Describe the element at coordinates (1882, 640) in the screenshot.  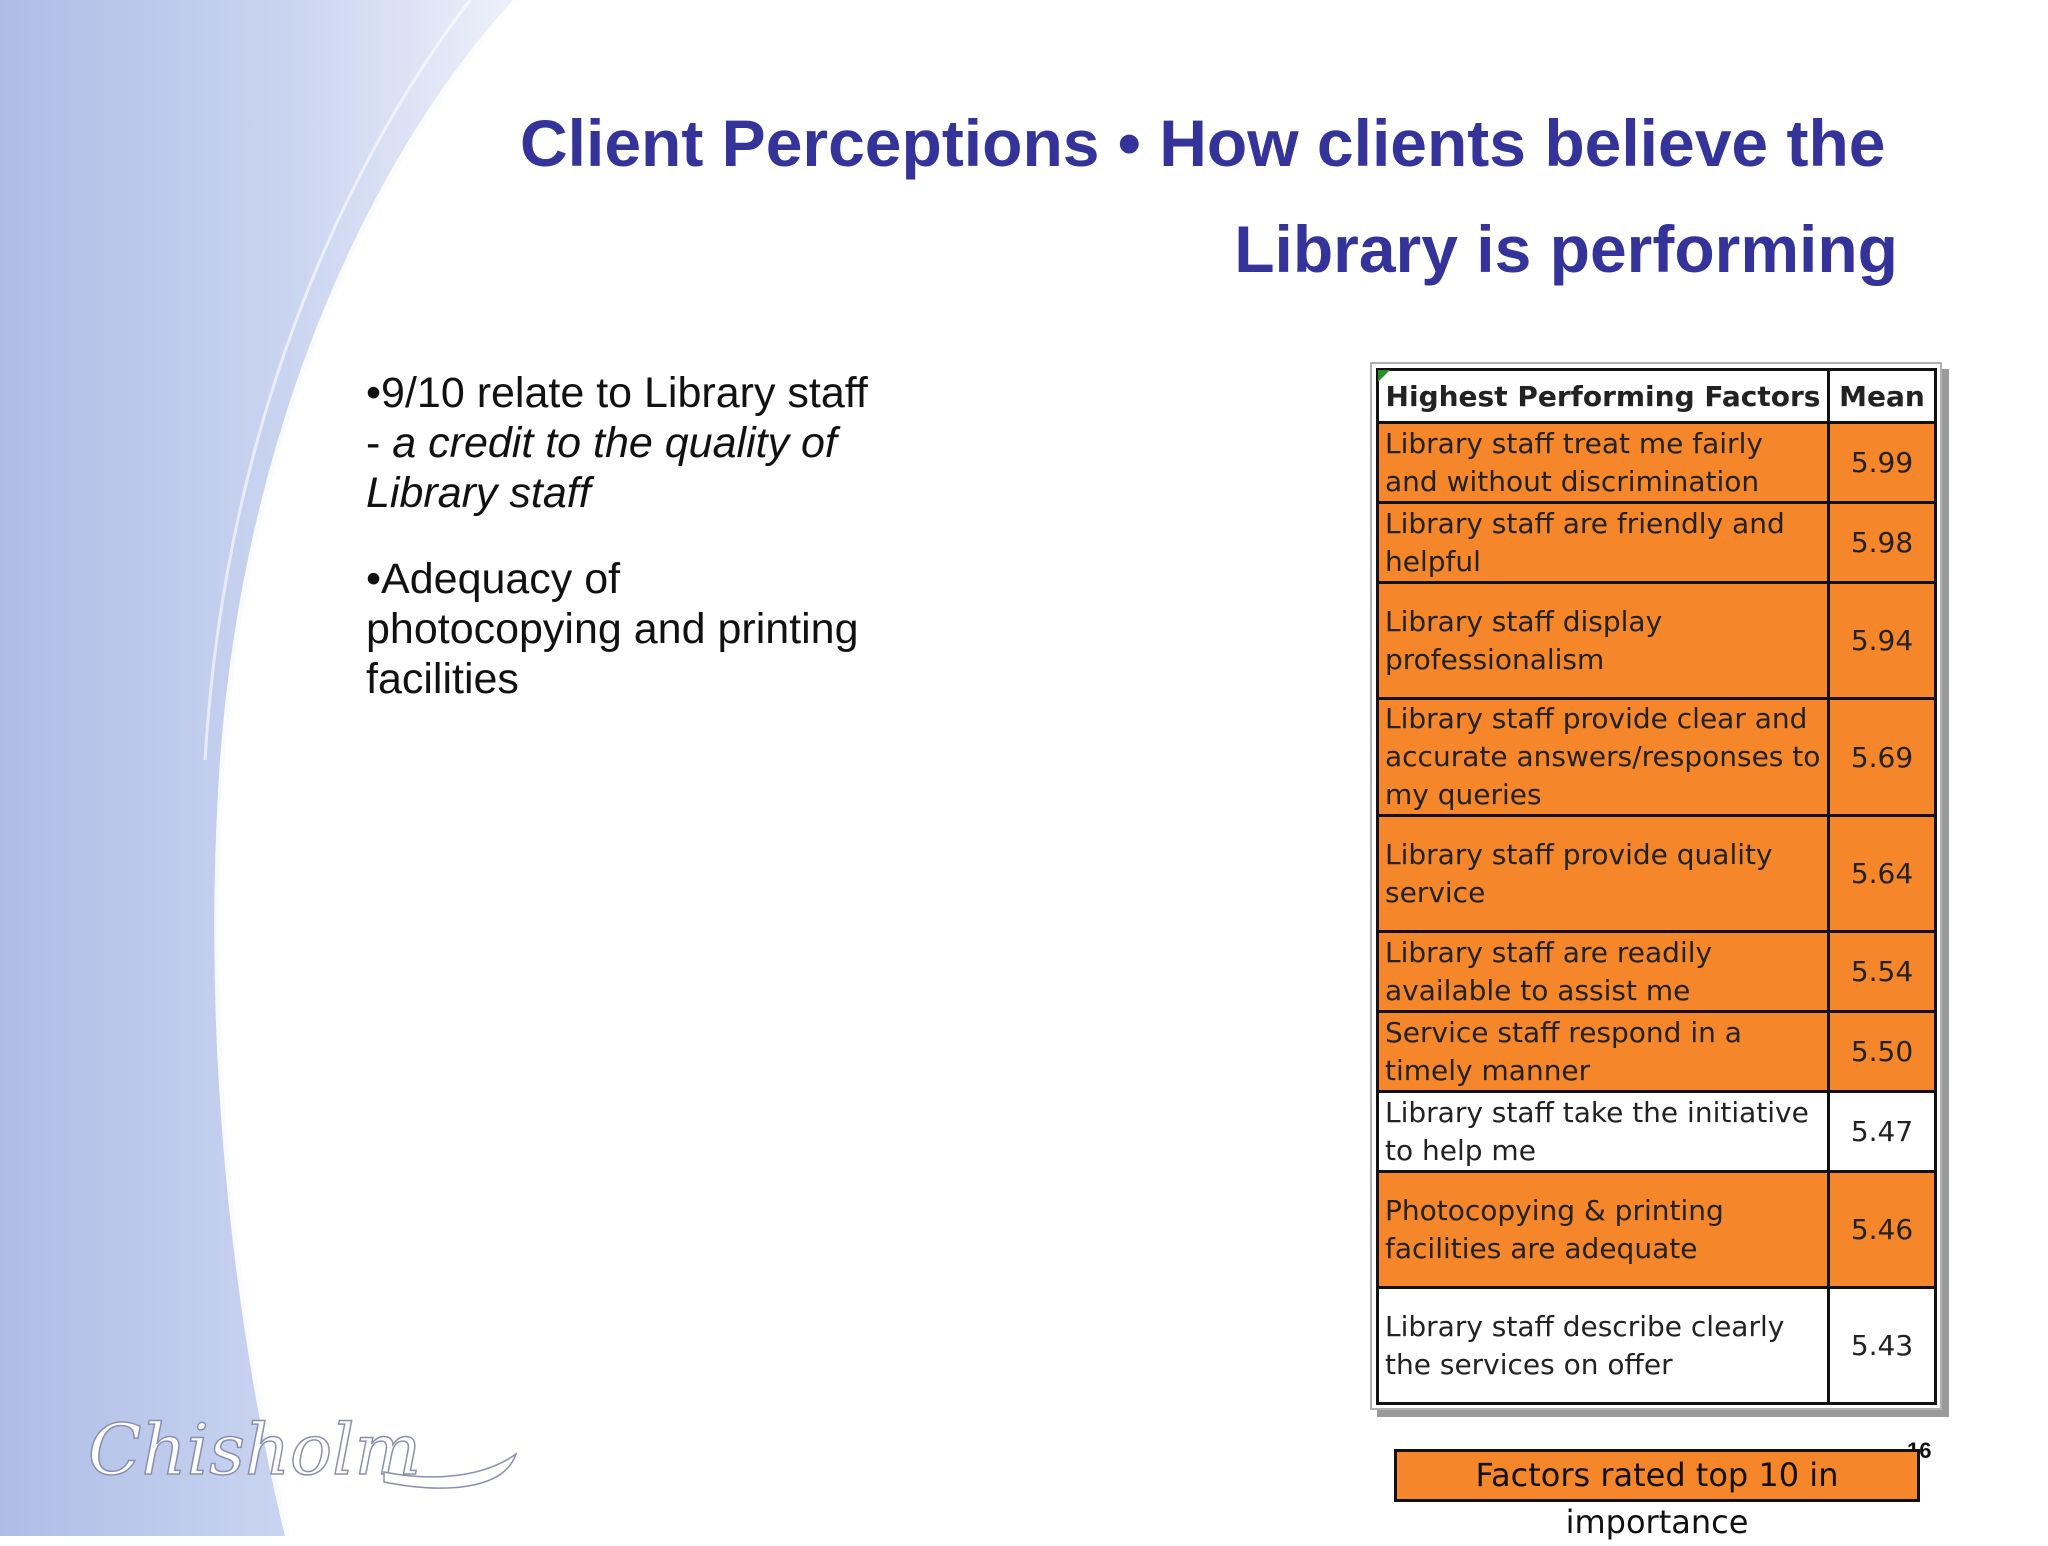
I see `mean-cell: 5.94` at that location.